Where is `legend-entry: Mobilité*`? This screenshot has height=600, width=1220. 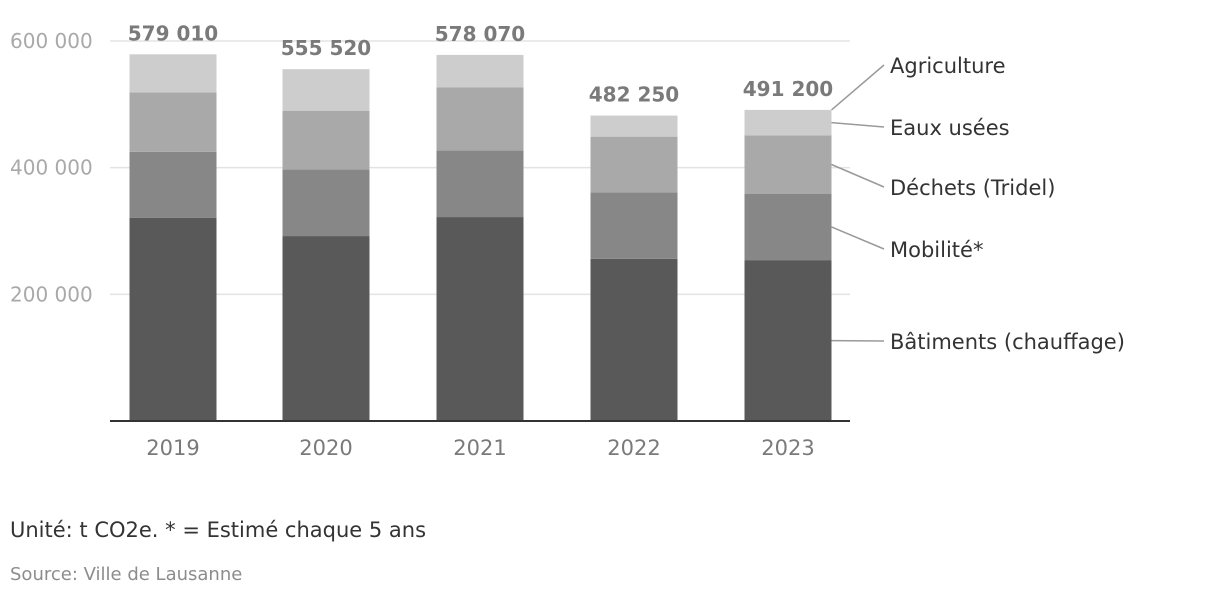 legend-entry: Mobilité* is located at coordinates (936, 250).